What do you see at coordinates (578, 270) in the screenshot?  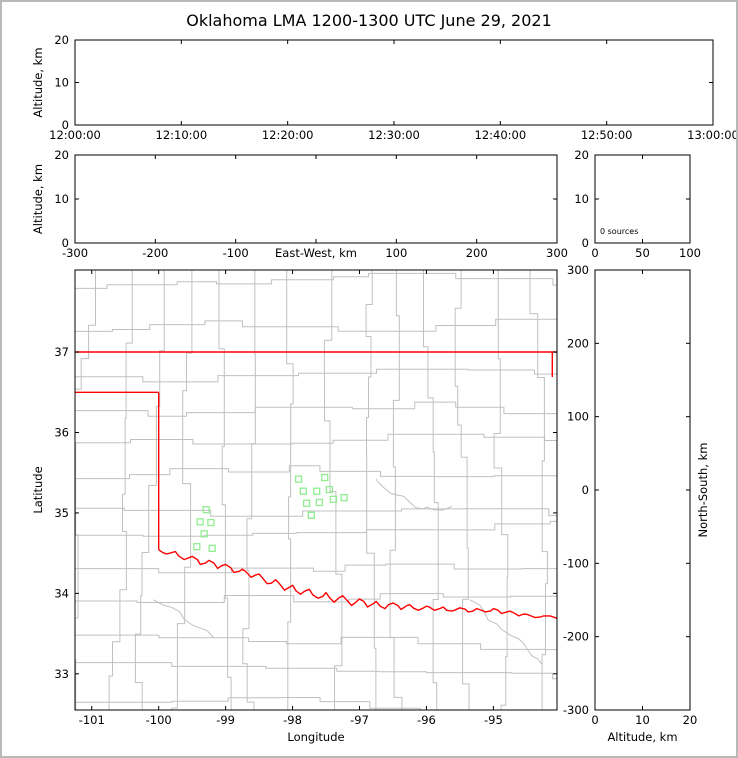 I see `y-tick-label: 300` at bounding box center [578, 270].